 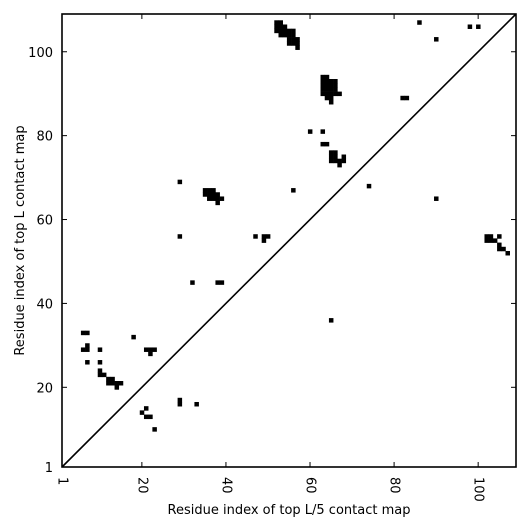 I want to click on y-tick-label: 1, so click(x=49, y=468).